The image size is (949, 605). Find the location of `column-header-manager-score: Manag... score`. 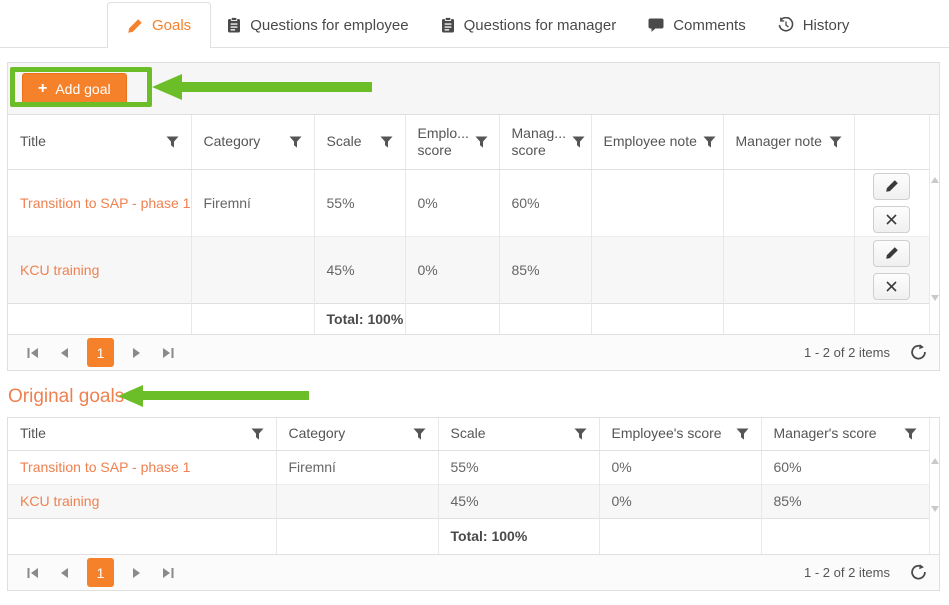

column-header-manager-score: Manag... score is located at coordinates (544, 142).